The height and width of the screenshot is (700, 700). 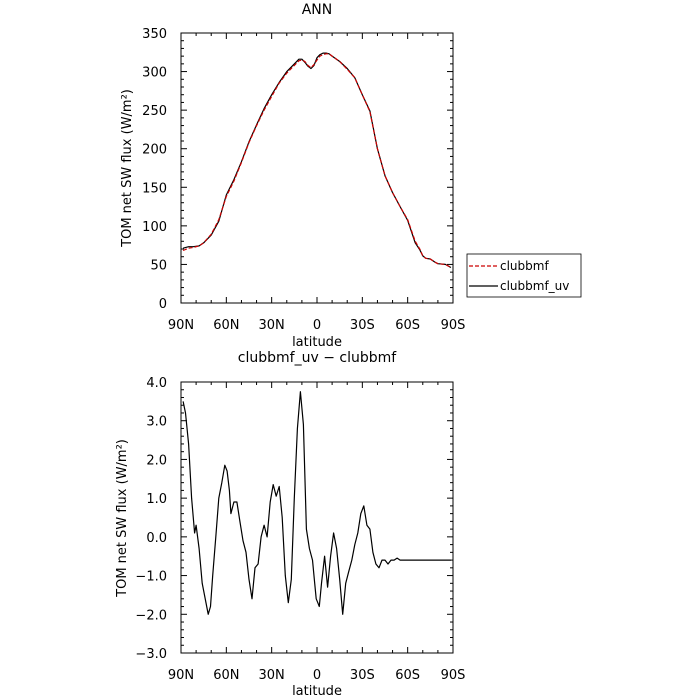 What do you see at coordinates (151, 654) in the screenshot?
I see `y-tick-label: −3.0` at bounding box center [151, 654].